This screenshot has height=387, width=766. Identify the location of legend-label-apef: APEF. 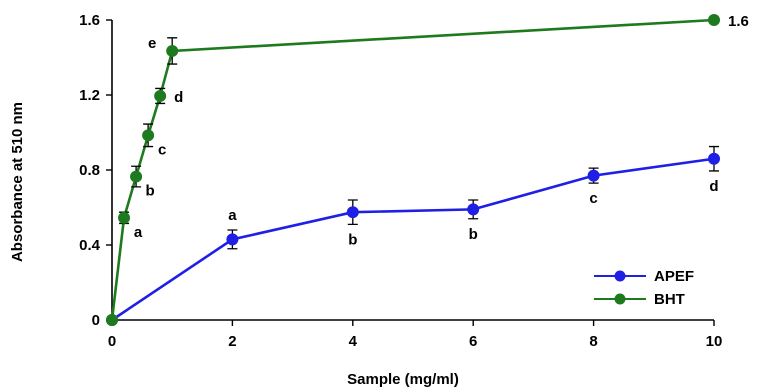
(674, 276).